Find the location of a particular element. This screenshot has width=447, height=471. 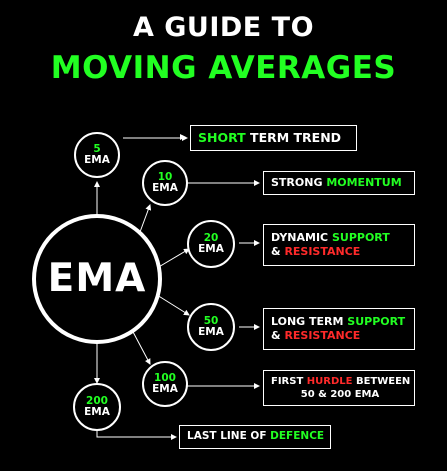

desc-text: LONG TERM is located at coordinates (309, 321).